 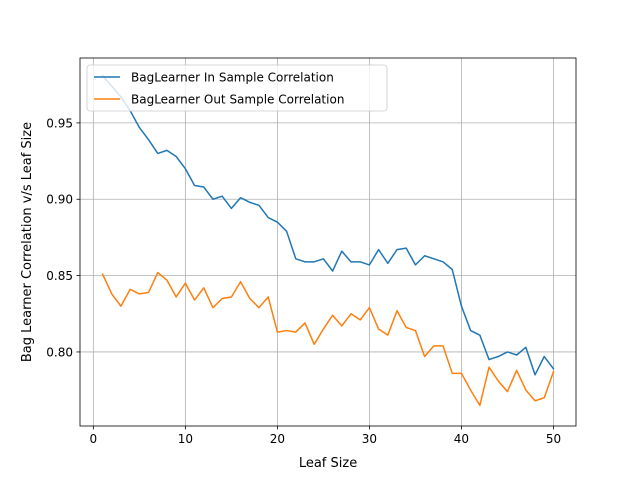 What do you see at coordinates (59, 276) in the screenshot?
I see `y-tick-label: 0.85` at bounding box center [59, 276].